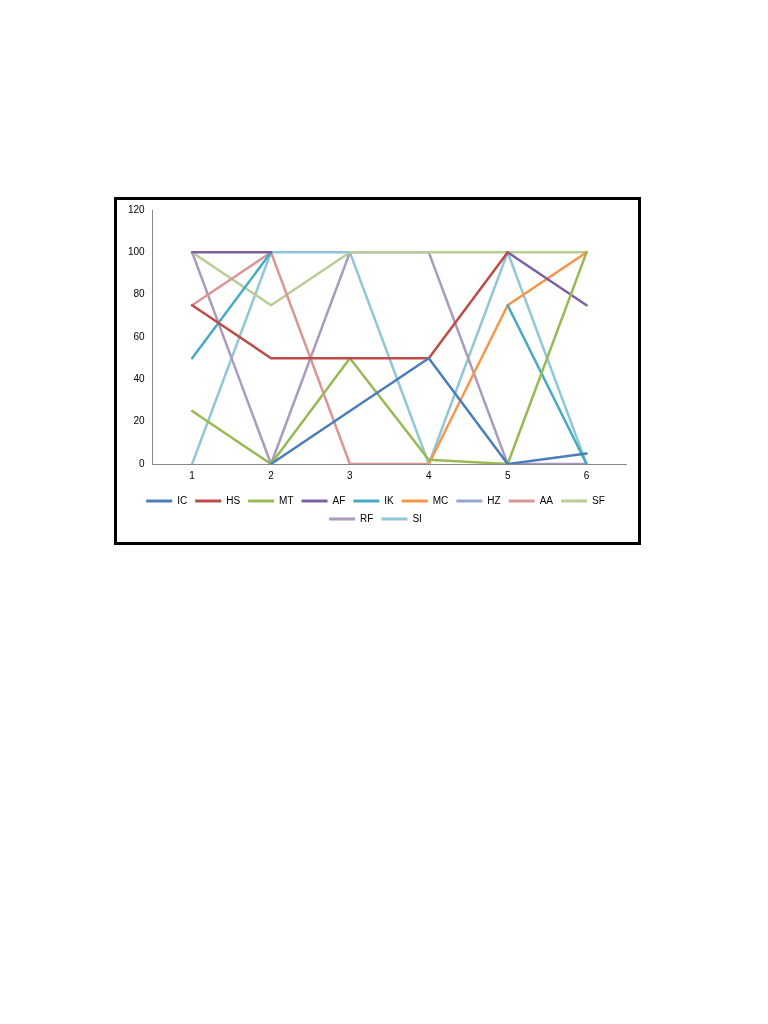 This screenshot has width=768, height=1024. Describe the element at coordinates (139, 421) in the screenshot. I see `y-tick-label: 20` at that location.